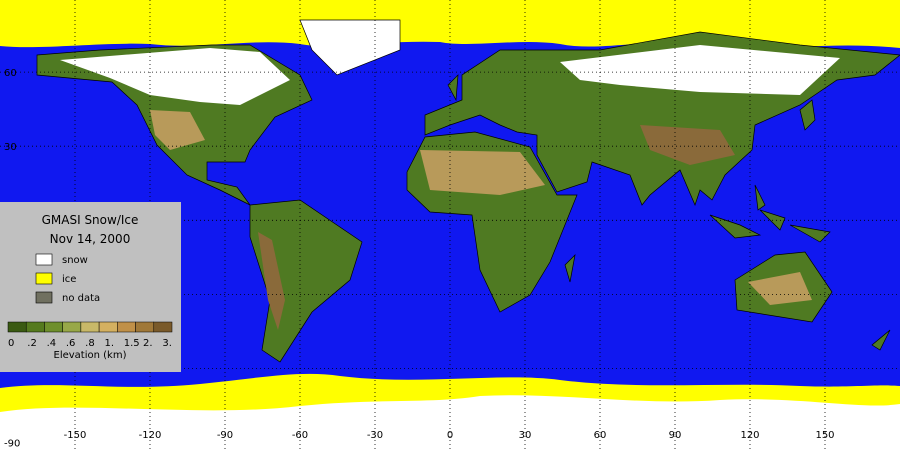  Describe the element at coordinates (10, 73) in the screenshot. I see `lat-tick-label: 60` at that location.